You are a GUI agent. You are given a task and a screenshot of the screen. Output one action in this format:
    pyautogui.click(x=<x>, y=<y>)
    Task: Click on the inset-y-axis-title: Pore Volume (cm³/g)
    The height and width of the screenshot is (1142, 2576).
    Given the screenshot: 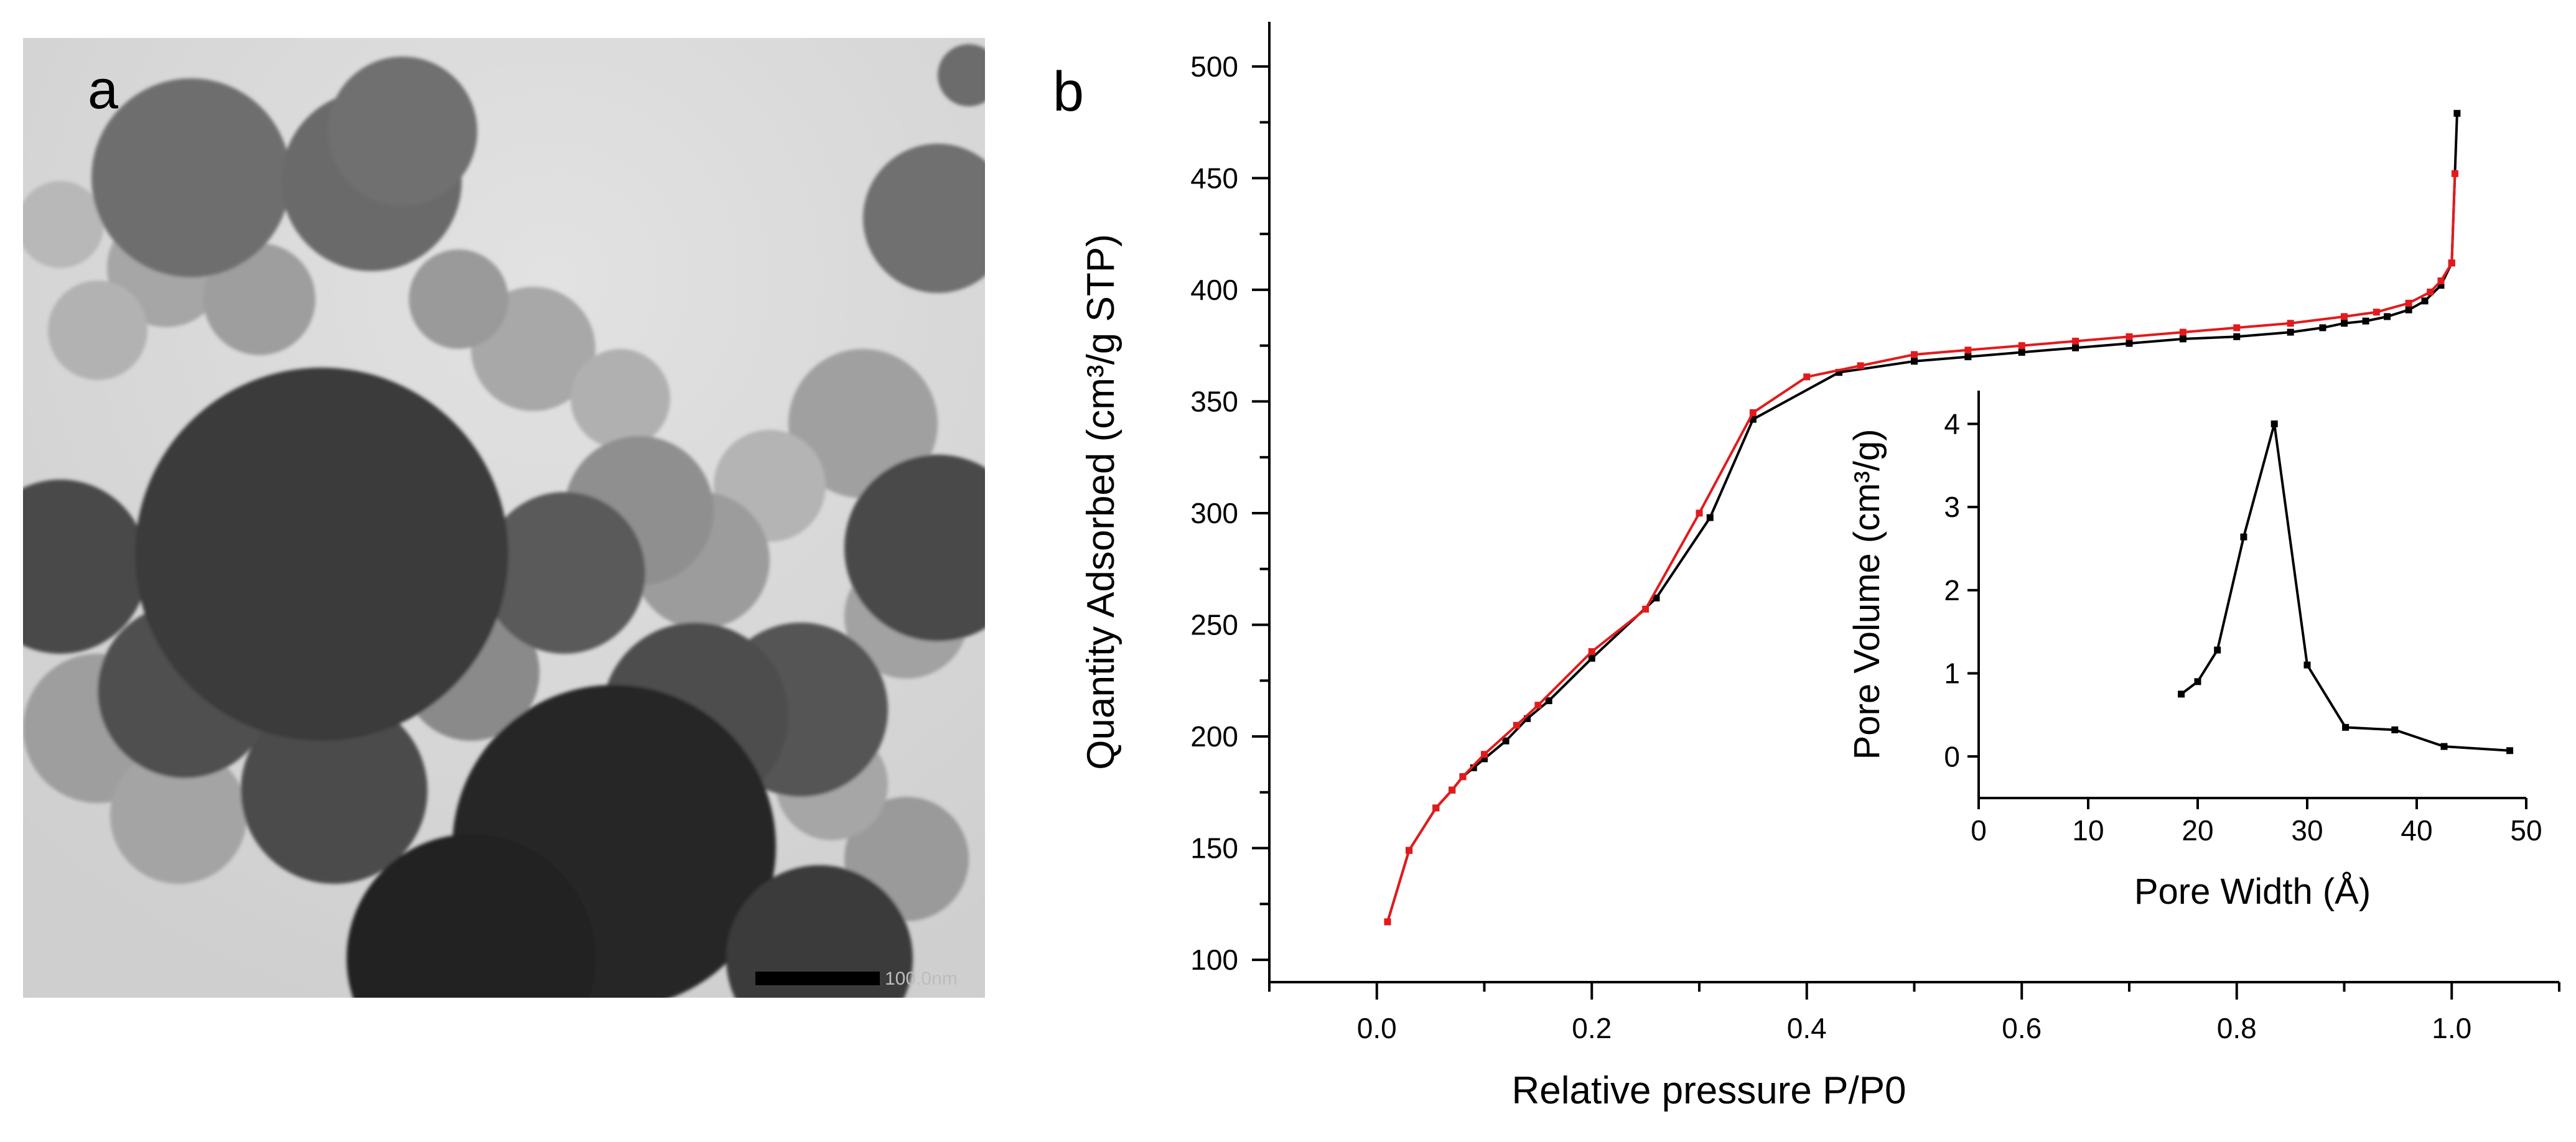 What is the action you would take?
    pyautogui.click(x=1867, y=594)
    